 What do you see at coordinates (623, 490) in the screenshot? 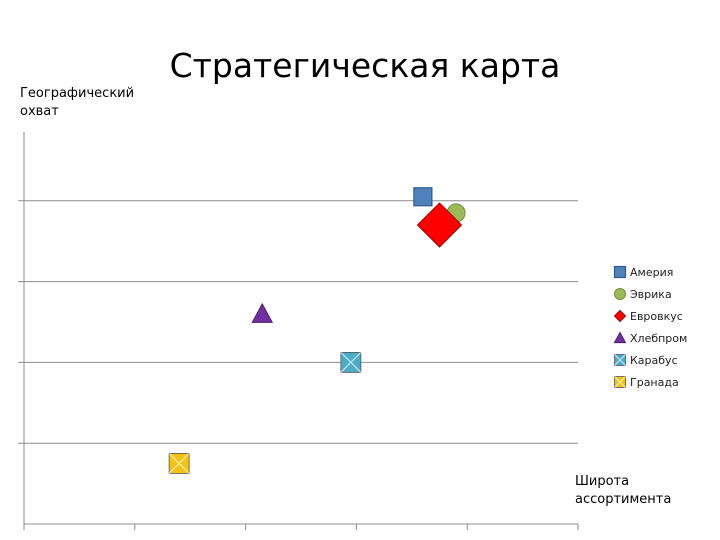
I see `x-axis-label: Широта ассортимента` at bounding box center [623, 490].